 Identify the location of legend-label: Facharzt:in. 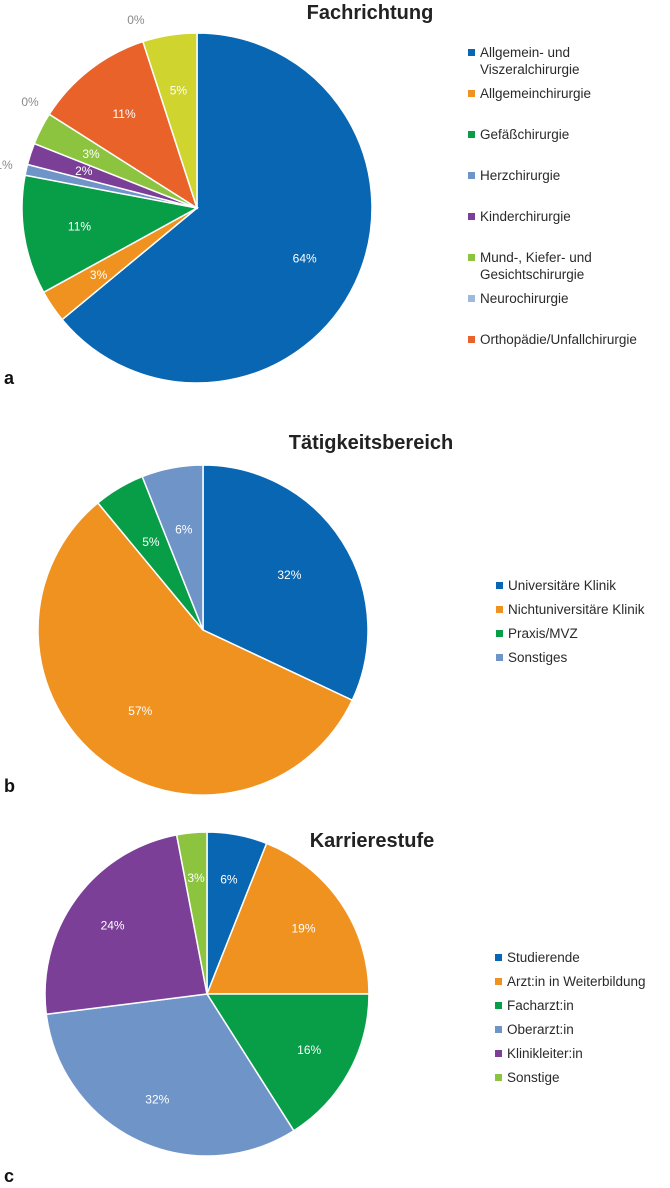
(540, 1005).